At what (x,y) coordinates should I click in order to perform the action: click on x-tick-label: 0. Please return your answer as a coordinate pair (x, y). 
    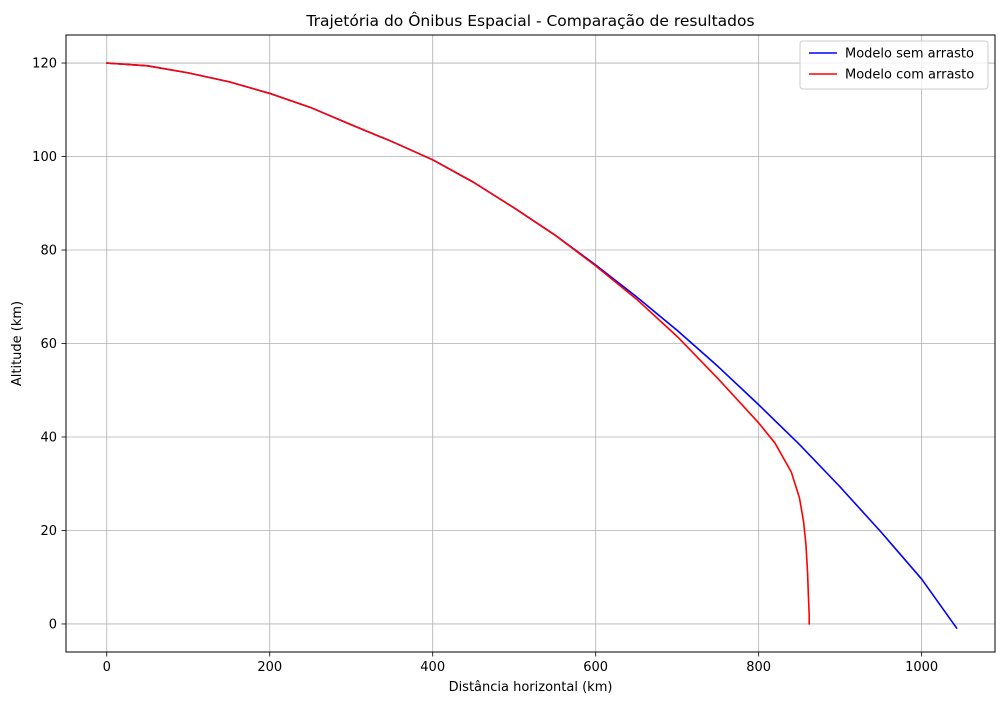
    Looking at the image, I should click on (107, 667).